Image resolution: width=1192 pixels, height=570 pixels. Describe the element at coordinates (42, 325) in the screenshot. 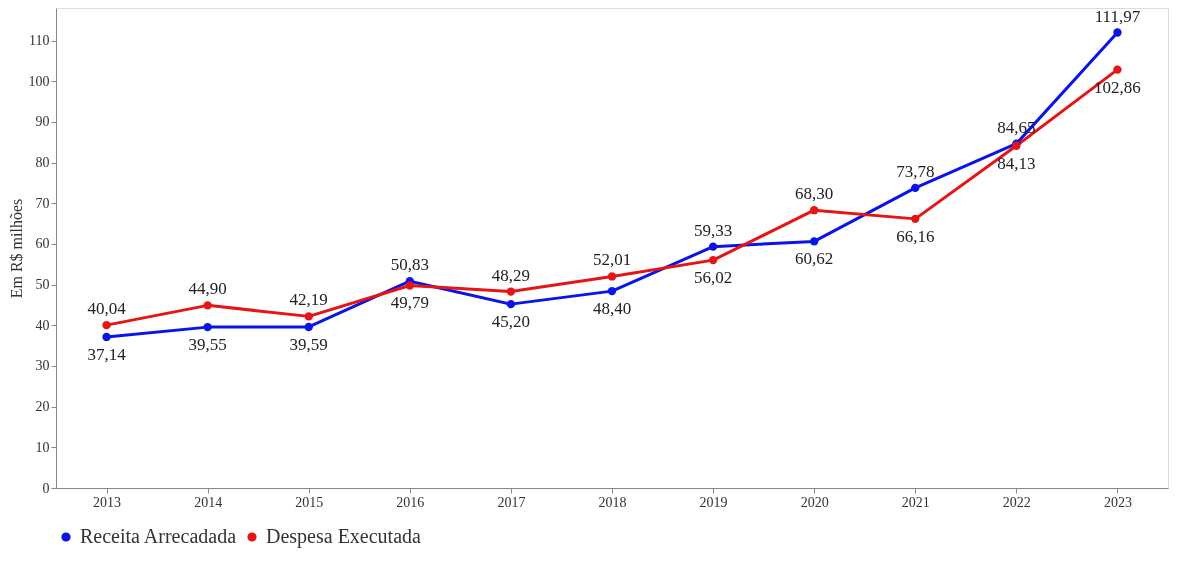

I see `y-tick-label: 40` at that location.